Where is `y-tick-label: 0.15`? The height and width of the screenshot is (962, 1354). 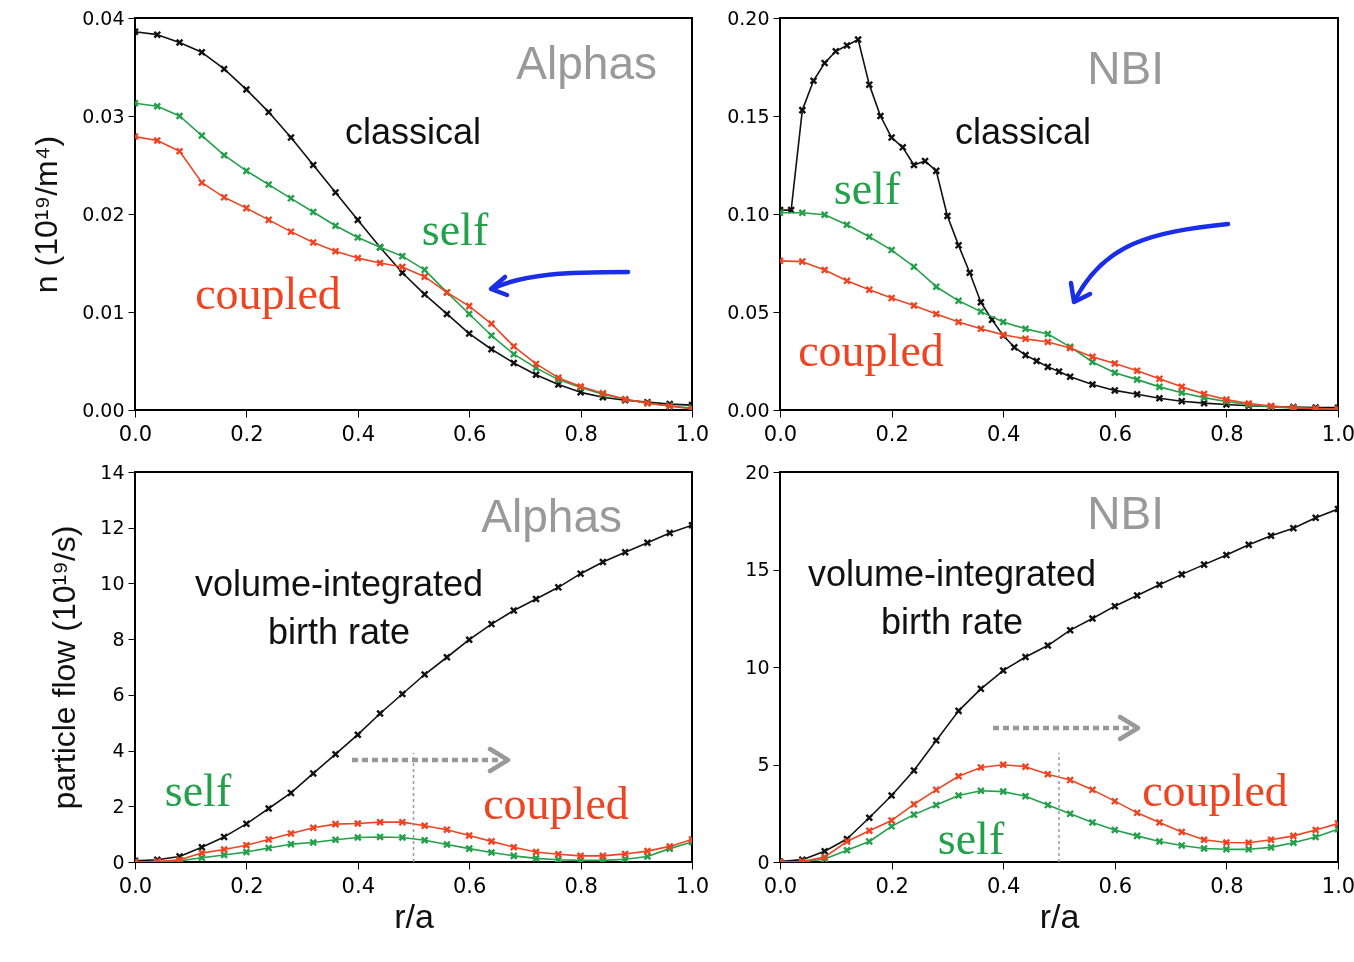
y-tick-label: 0.15 is located at coordinates (748, 115).